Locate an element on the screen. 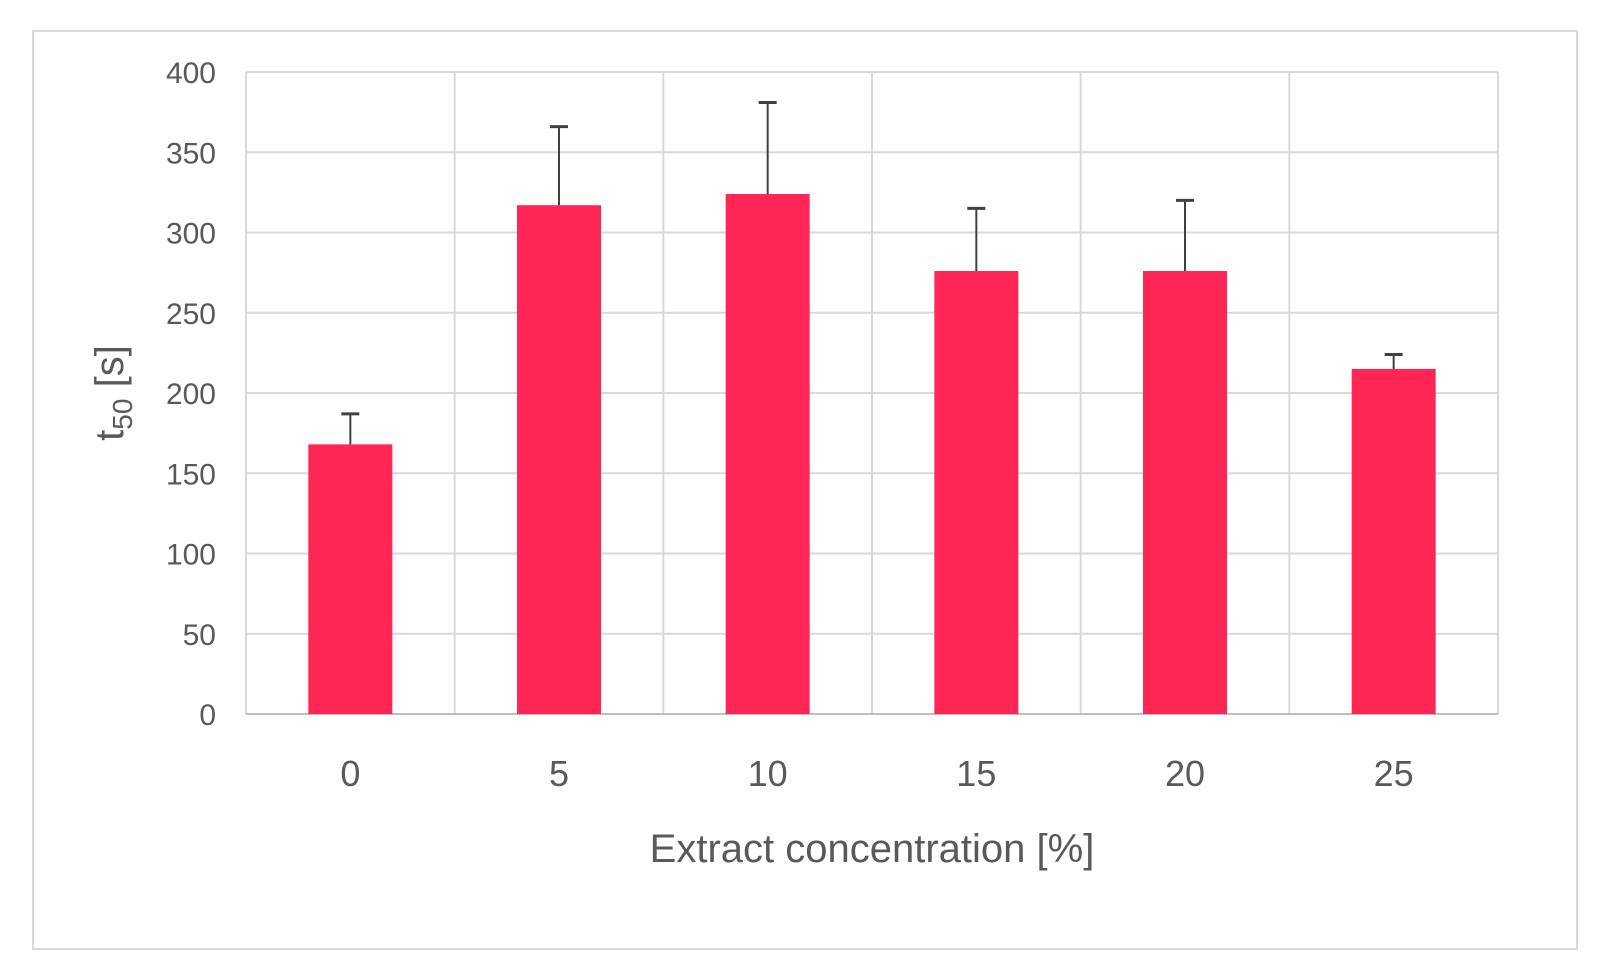 The height and width of the screenshot is (974, 1604). y-tick-label: 200 is located at coordinates (191, 394).